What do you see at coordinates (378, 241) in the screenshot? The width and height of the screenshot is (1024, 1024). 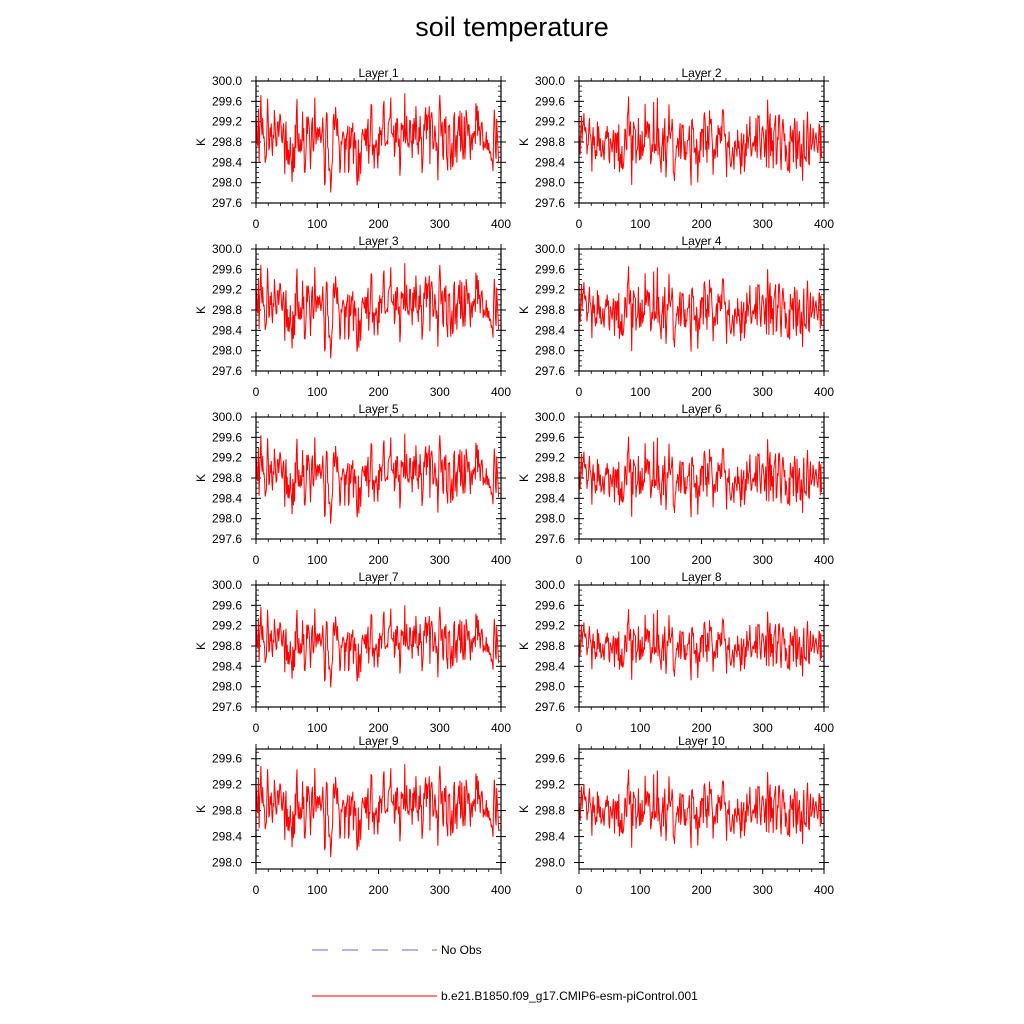 I see `panel-title: Layer 3` at bounding box center [378, 241].